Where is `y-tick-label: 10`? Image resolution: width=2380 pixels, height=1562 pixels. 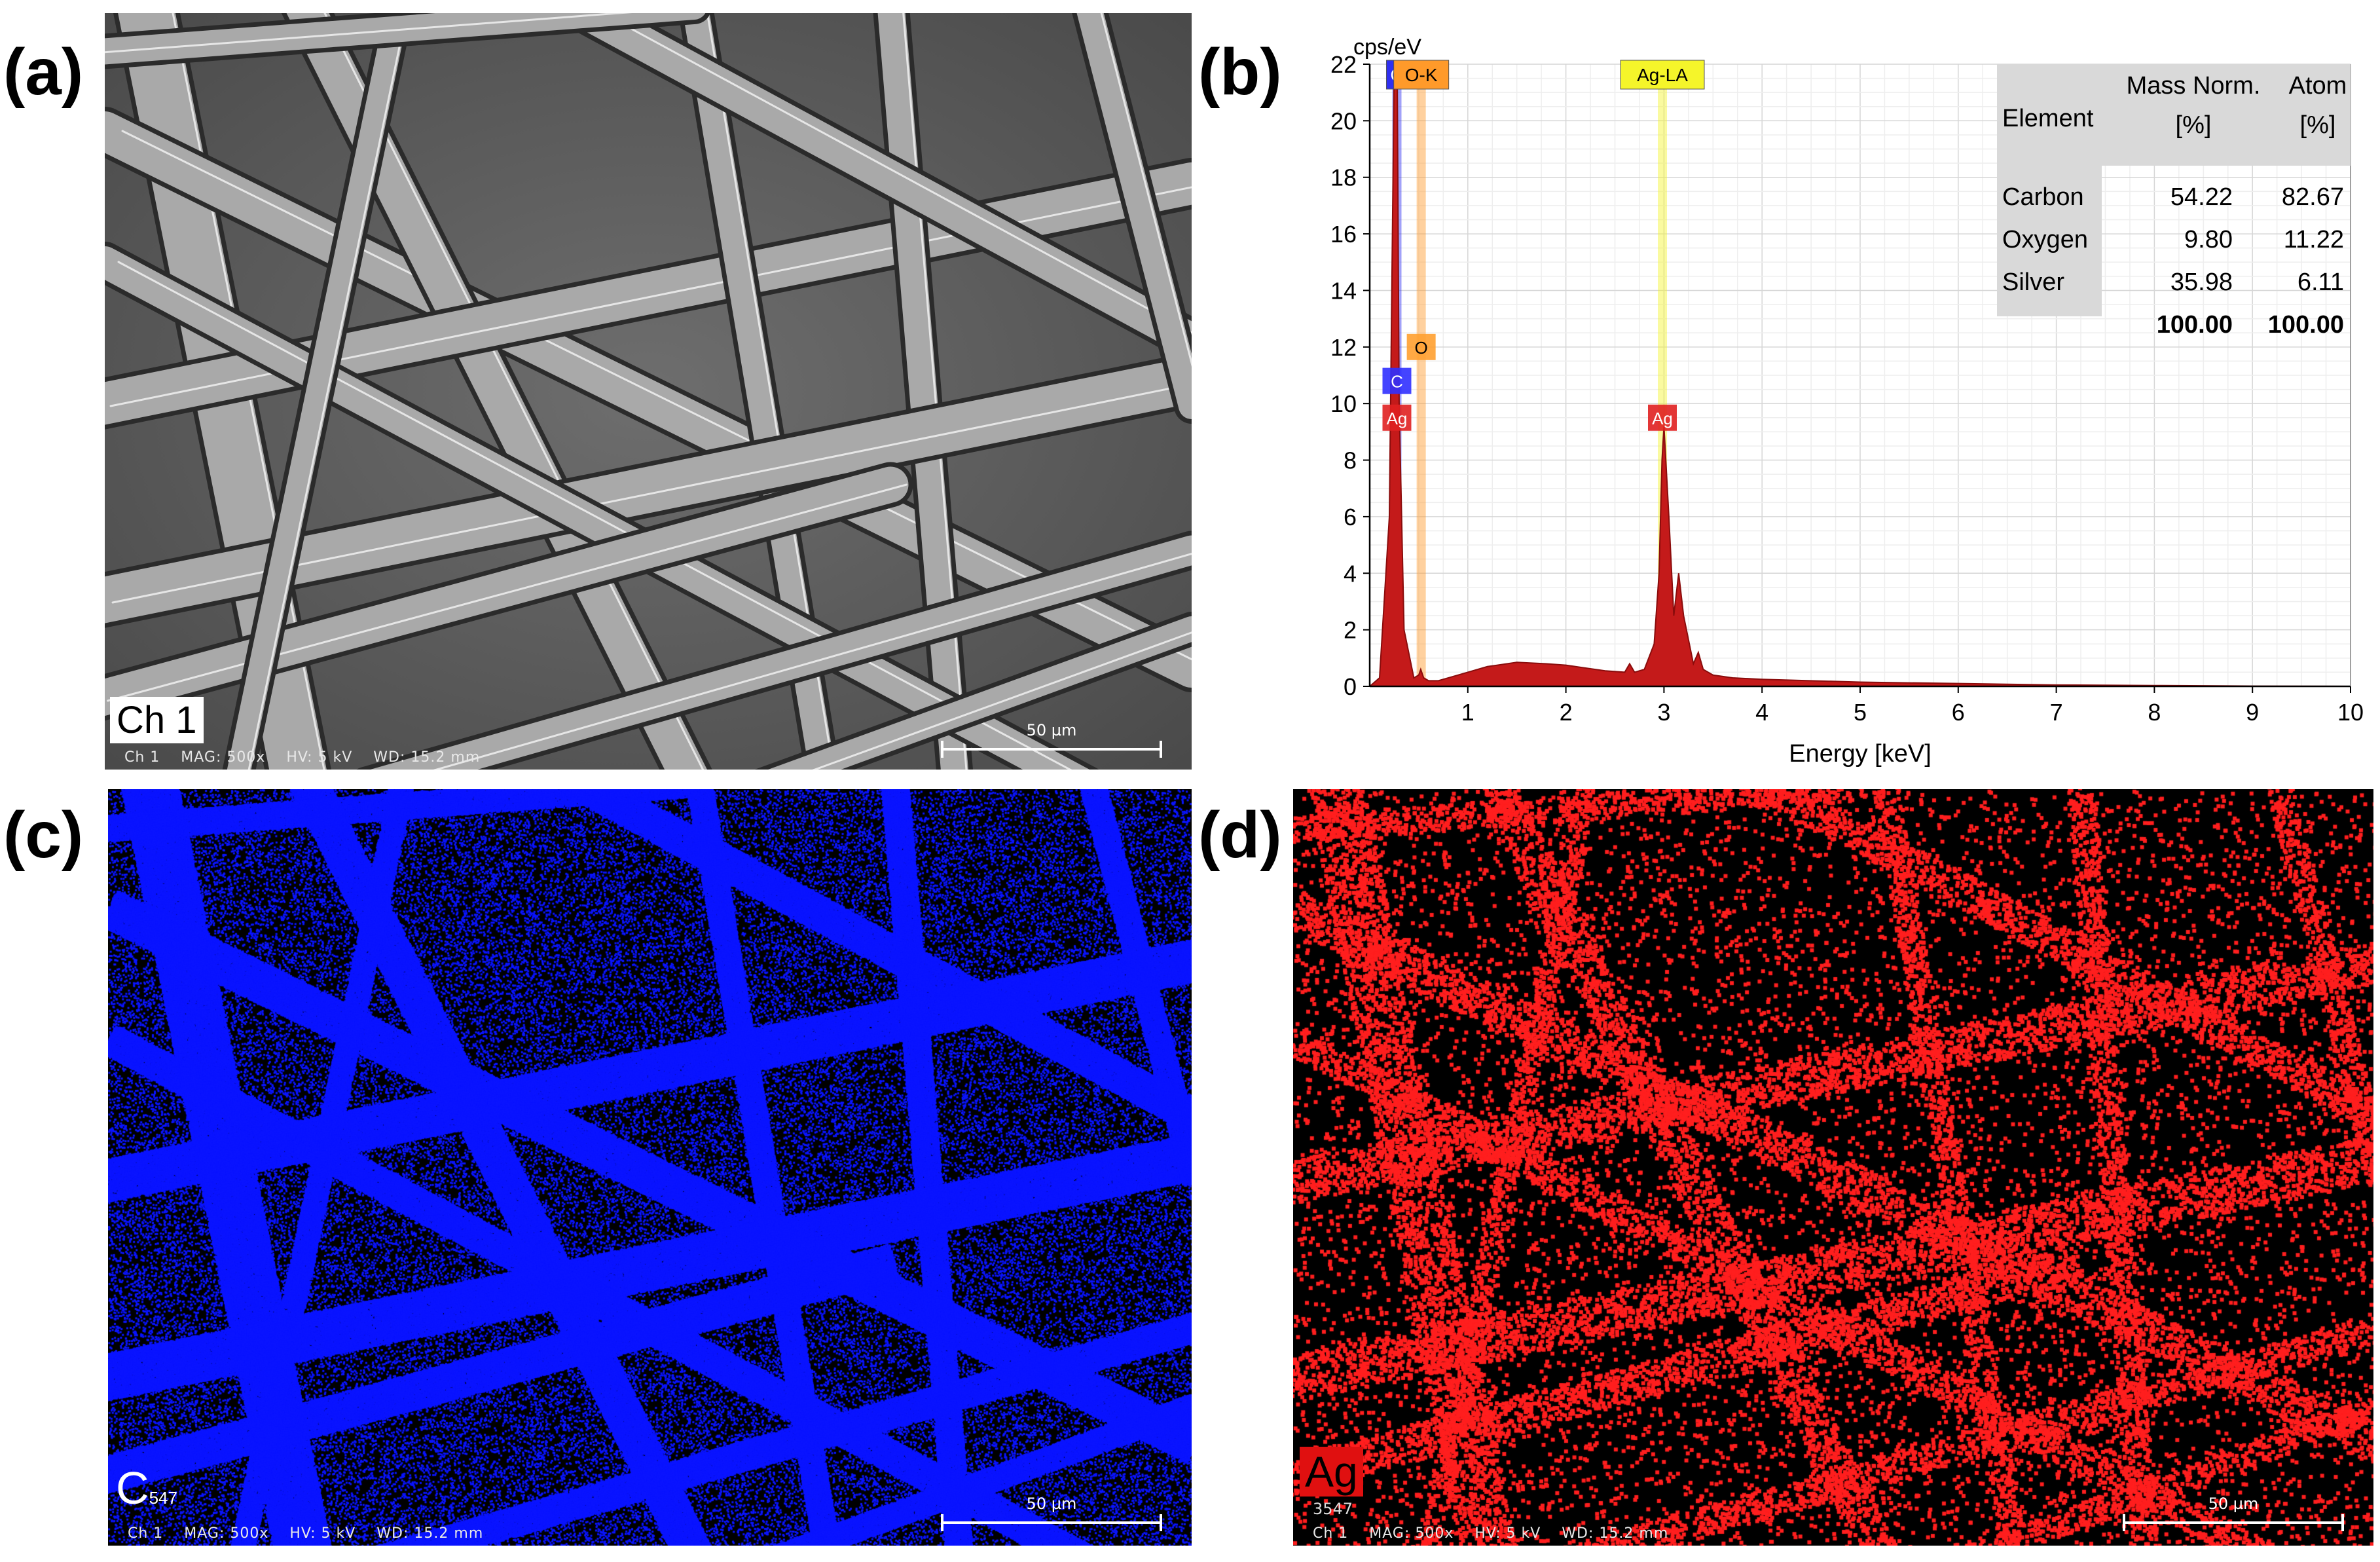 y-tick-label: 10 is located at coordinates (1343, 403).